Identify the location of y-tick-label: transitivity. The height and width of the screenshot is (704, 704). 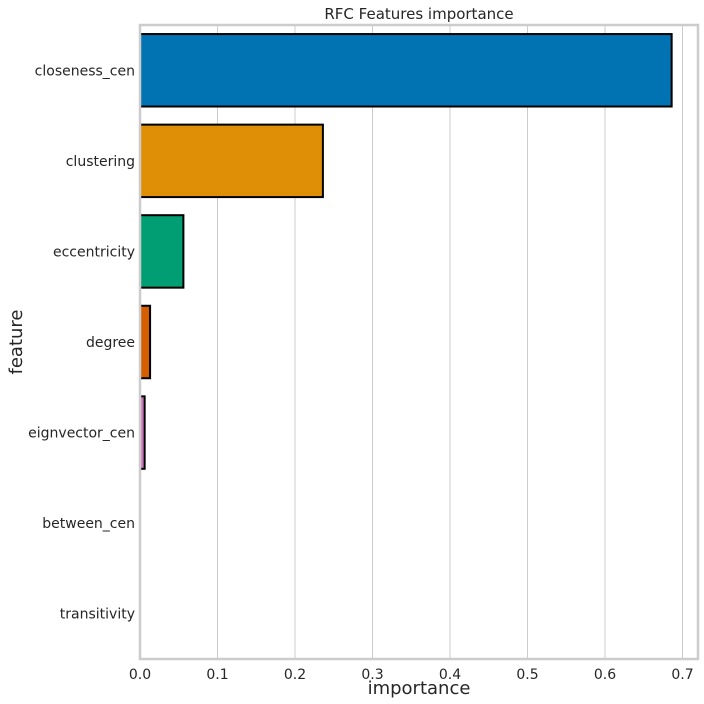
(97, 615).